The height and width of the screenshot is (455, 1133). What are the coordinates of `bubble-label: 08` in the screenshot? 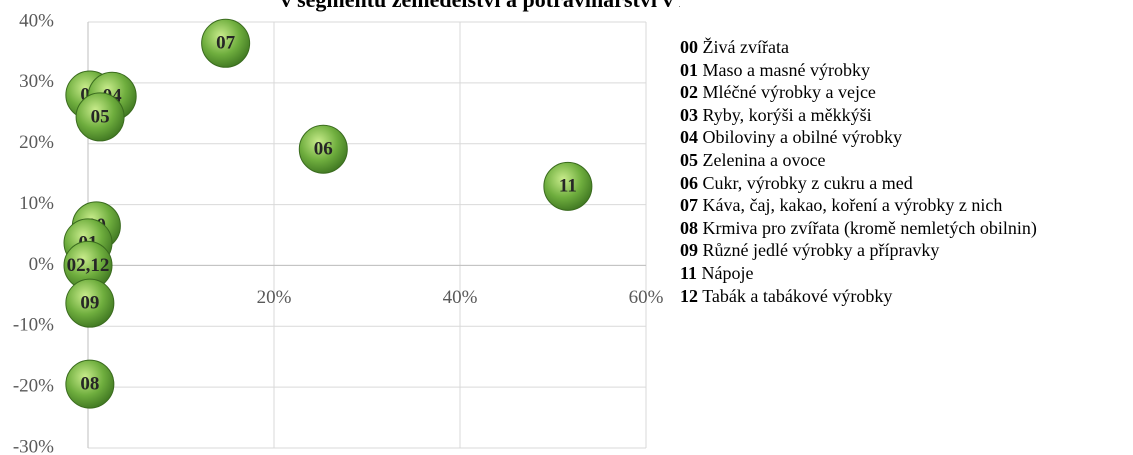 It's located at (89, 383).